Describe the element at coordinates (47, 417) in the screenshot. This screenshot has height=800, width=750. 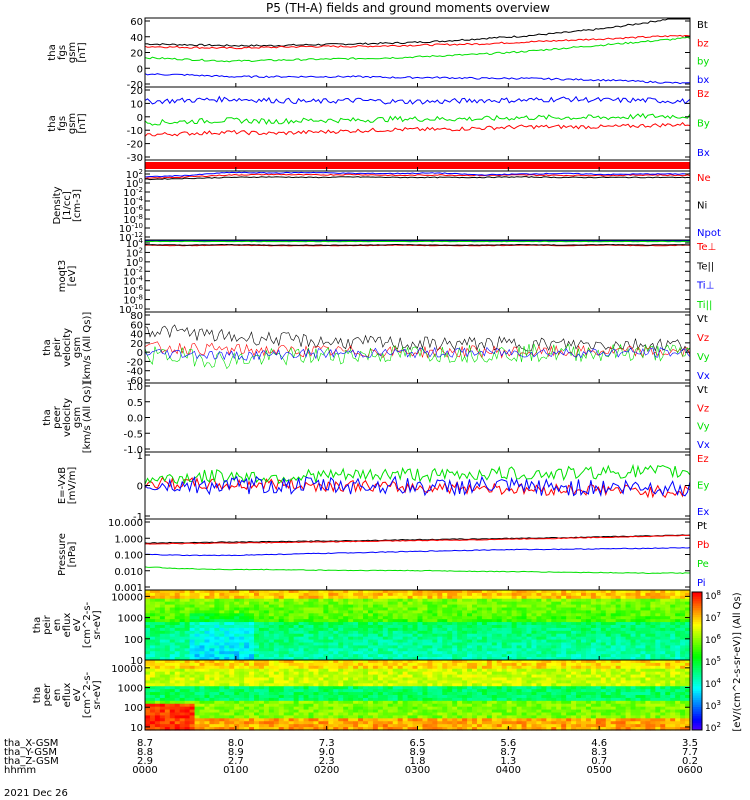
I see `y-label-line: tha` at that location.